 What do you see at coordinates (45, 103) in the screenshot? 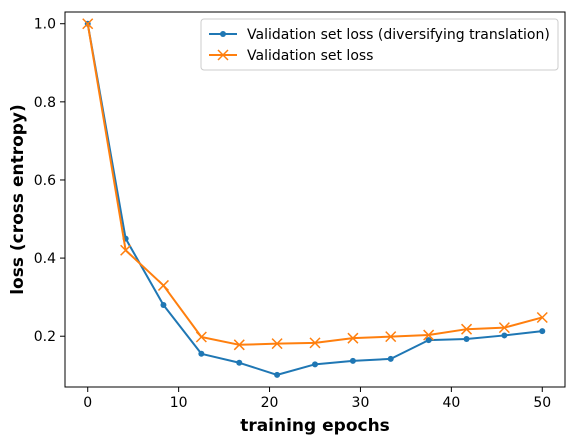
I see `y-tick-label: 0.8` at bounding box center [45, 103].